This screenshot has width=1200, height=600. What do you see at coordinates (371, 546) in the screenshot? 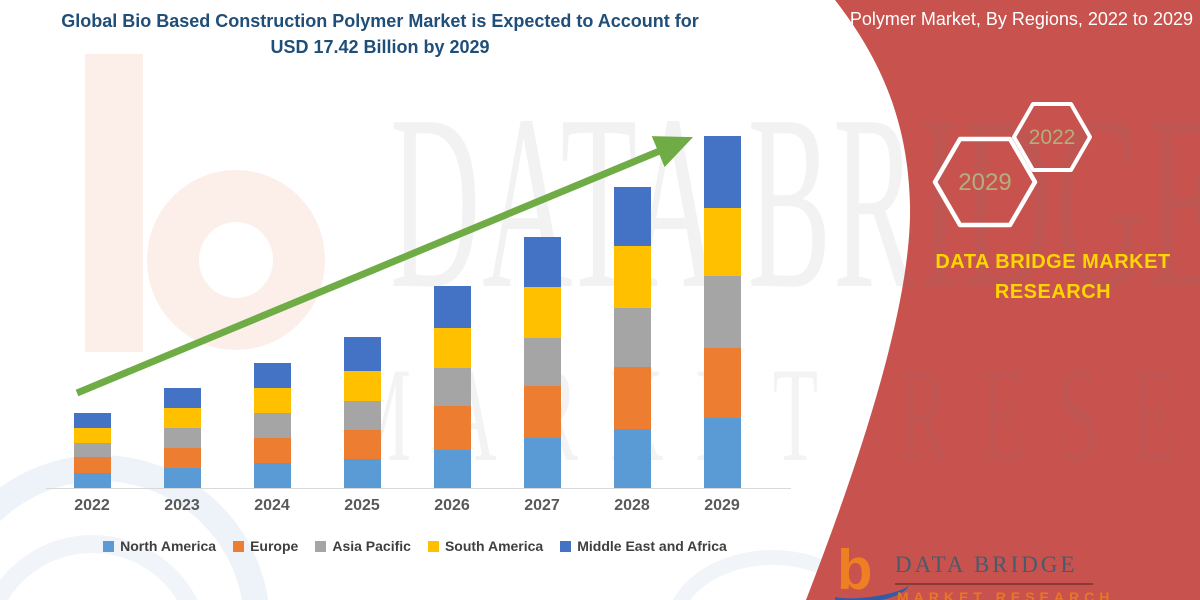
I see `legend-label: Asia Pacific` at bounding box center [371, 546].